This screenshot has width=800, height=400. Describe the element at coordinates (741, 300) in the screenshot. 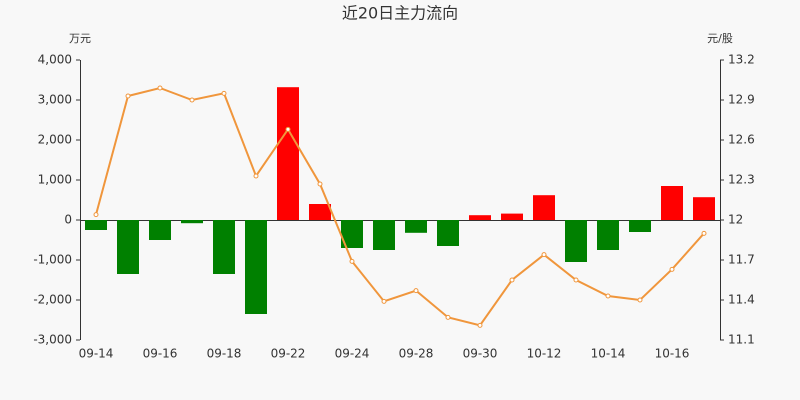

I see `y2-tick-label: 11.4` at that location.